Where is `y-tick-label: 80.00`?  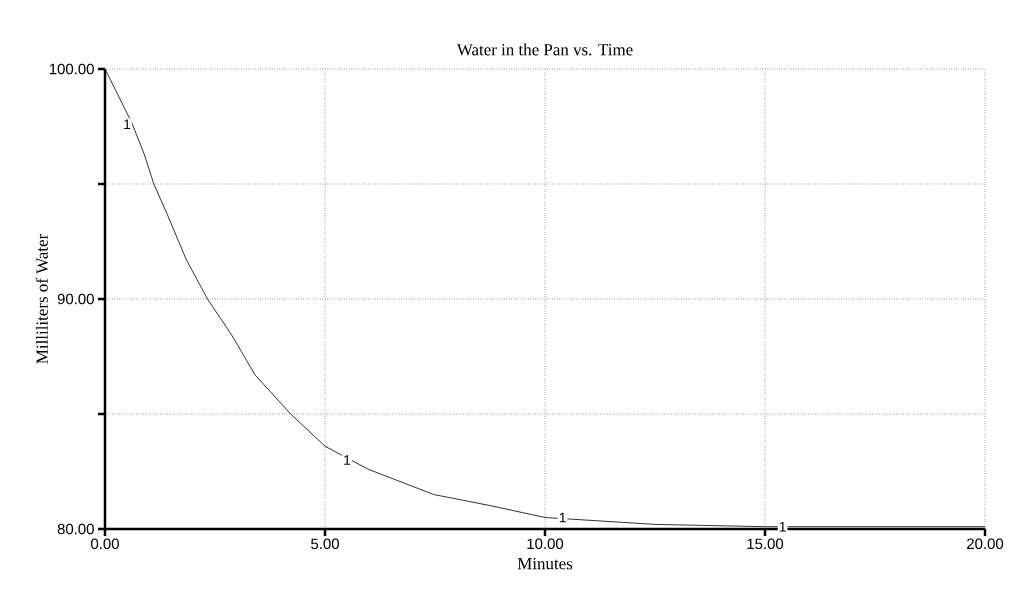 y-tick-label: 80.00 is located at coordinates (75, 529).